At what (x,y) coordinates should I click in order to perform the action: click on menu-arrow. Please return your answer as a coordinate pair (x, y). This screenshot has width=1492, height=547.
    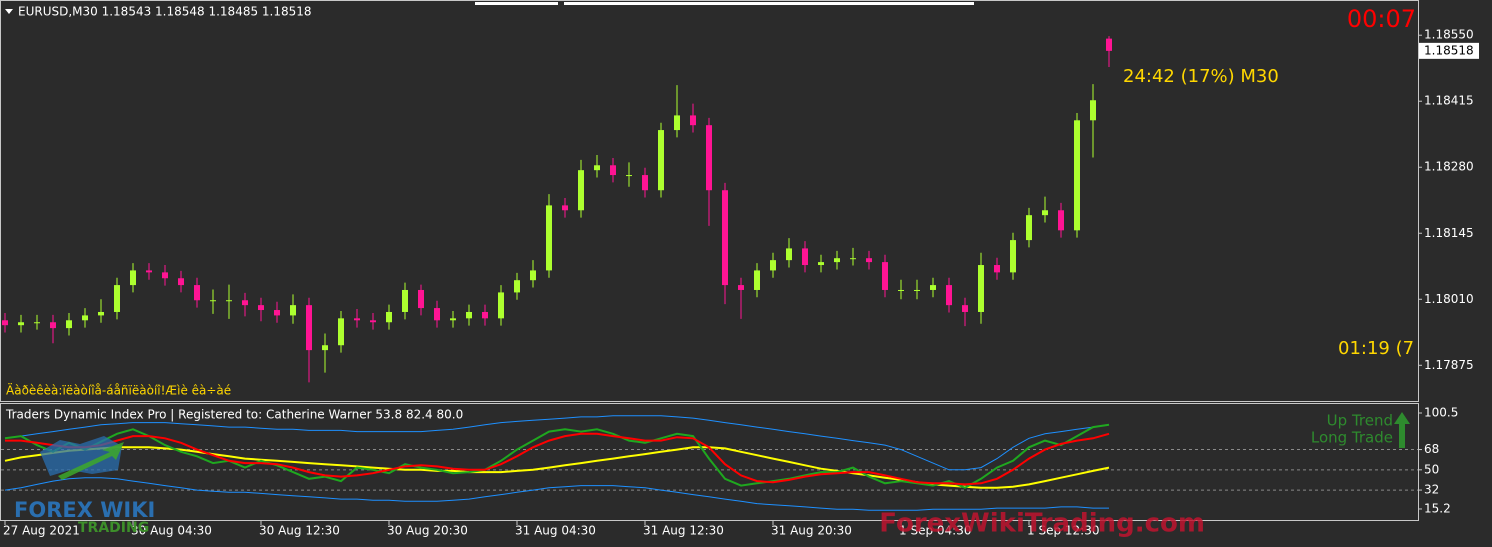
    Looking at the image, I should click on (9, 11).